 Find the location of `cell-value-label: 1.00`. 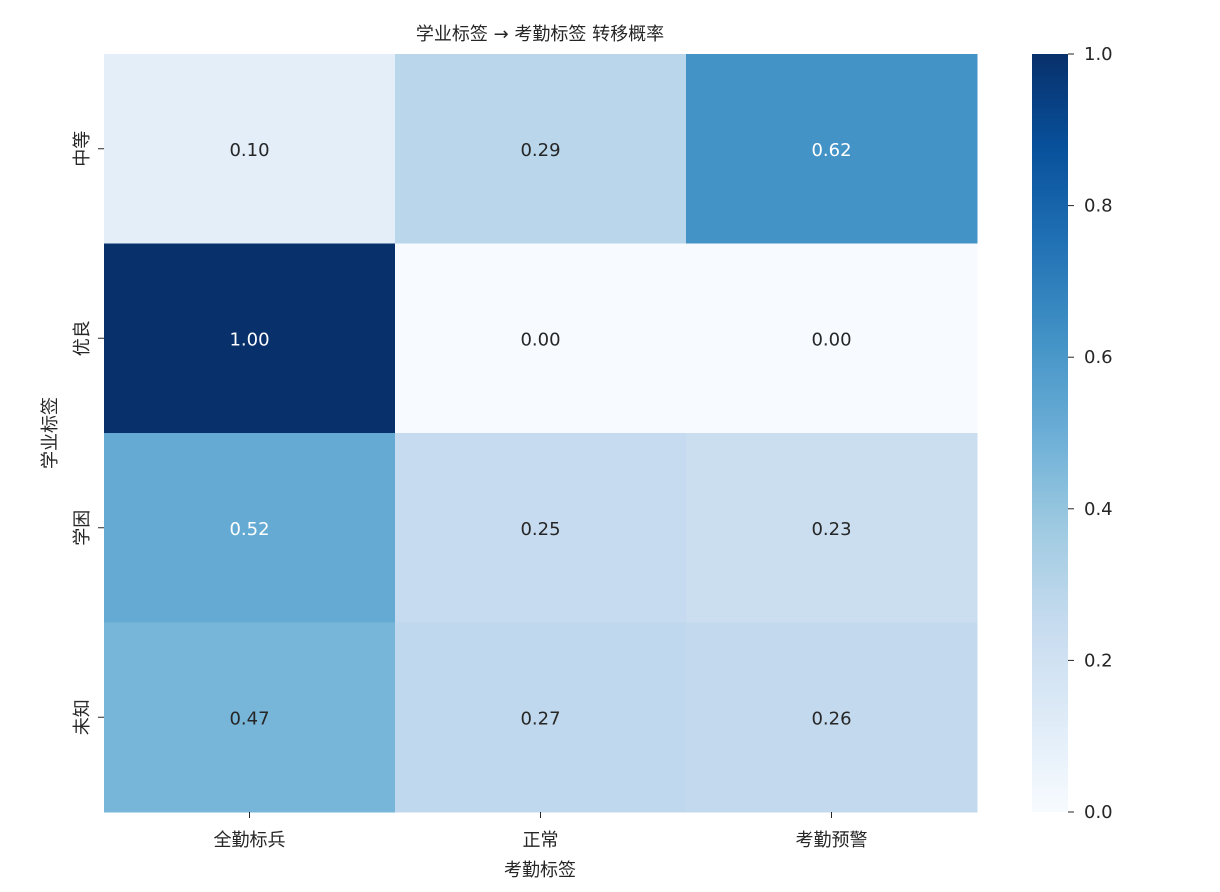

cell-value-label: 1.00 is located at coordinates (249, 339).